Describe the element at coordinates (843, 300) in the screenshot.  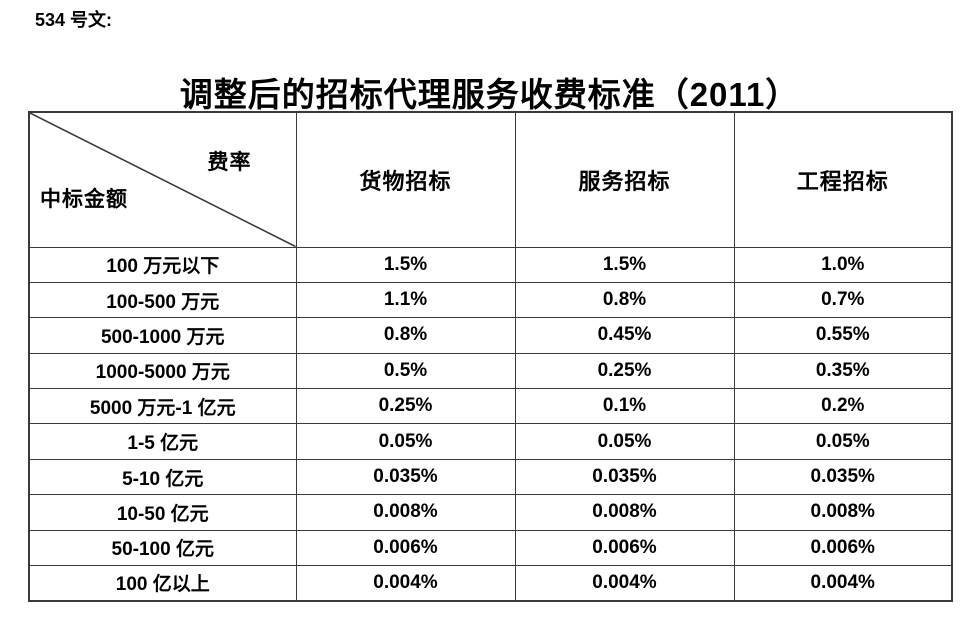
I see `rate-value-cell: 0.7%` at that location.